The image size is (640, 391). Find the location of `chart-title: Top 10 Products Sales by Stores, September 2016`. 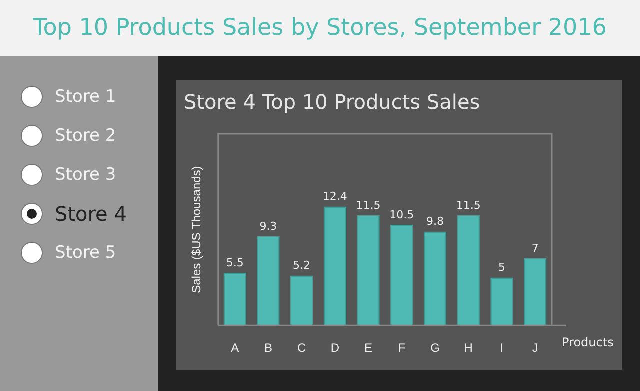

chart-title: Top 10 Products Sales by Stores, September 2016 is located at coordinates (320, 28).